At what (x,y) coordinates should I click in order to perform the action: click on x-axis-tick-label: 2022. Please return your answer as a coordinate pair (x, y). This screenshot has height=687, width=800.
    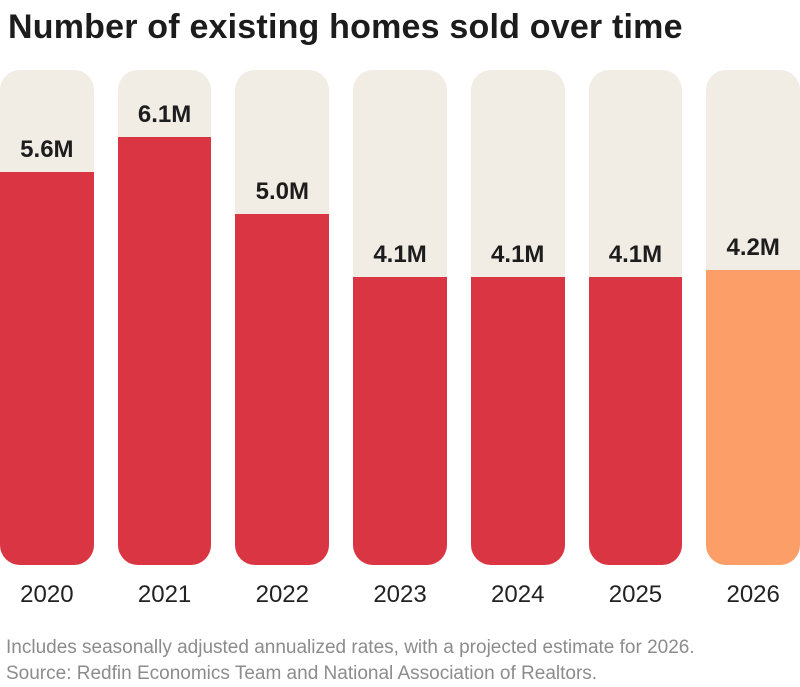
    Looking at the image, I should click on (282, 594).